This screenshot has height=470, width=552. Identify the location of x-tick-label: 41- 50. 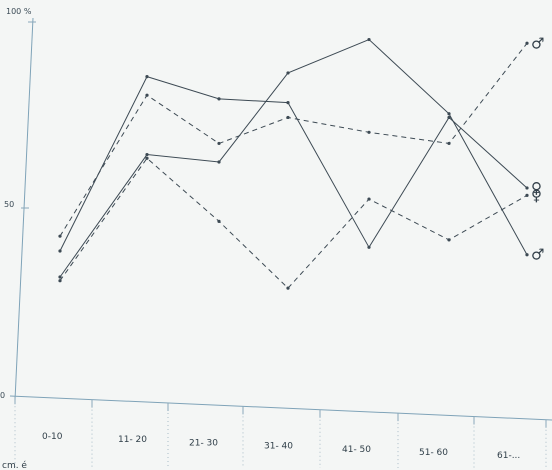
(356, 450).